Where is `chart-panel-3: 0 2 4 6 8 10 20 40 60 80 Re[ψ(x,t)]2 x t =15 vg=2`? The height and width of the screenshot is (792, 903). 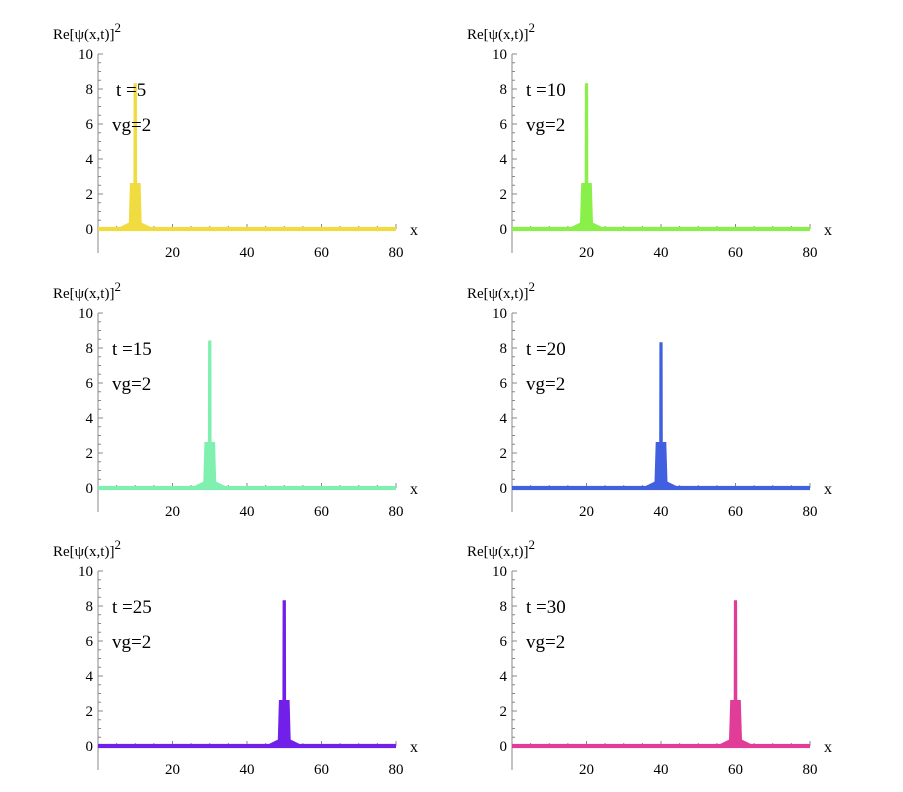
chart-panel-3: 0 2 4 6 8 10 20 40 60 80 Re[ψ(x,t)]2 x t =15 vg=2 is located at coordinates (235, 399).